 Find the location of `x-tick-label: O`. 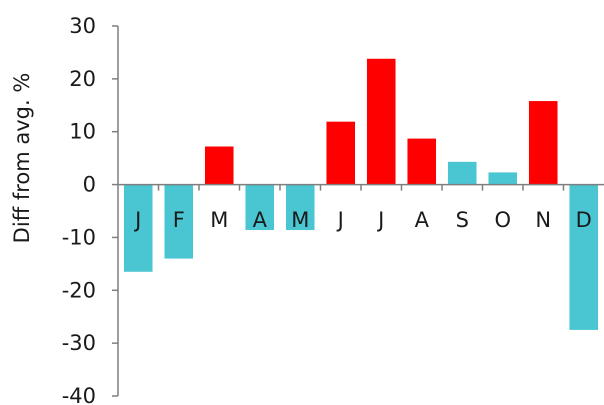

x-tick-label: O is located at coordinates (502, 220).